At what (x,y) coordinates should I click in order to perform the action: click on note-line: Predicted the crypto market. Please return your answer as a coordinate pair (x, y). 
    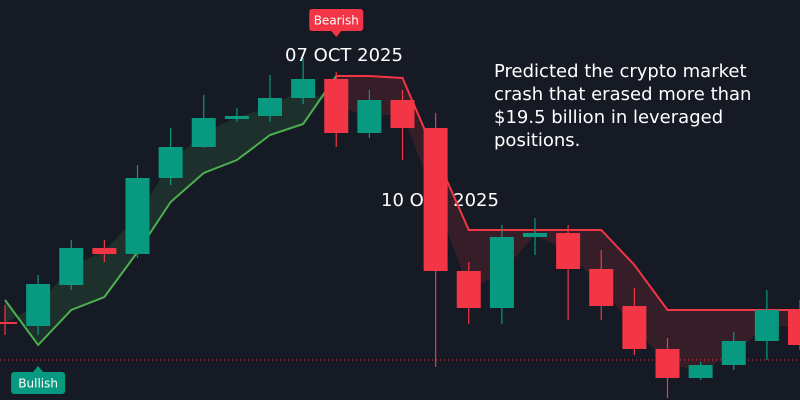
    Looking at the image, I should click on (620, 71).